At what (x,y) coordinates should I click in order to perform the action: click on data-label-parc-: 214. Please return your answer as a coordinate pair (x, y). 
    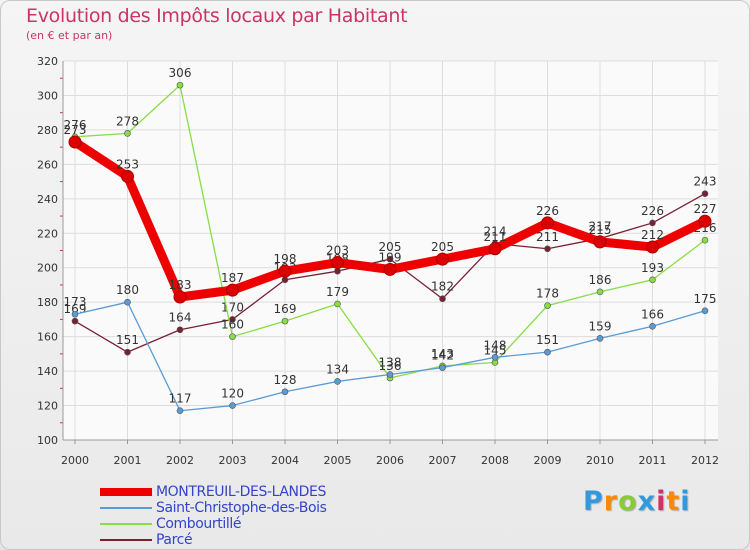
    Looking at the image, I should click on (495, 232).